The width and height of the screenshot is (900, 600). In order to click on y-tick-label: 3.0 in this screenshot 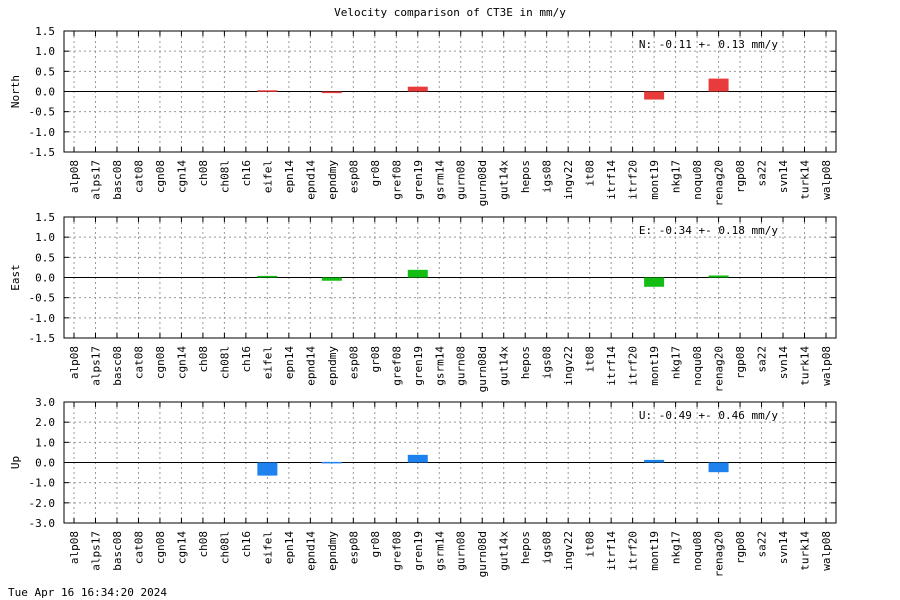, I will do `click(45, 402)`.